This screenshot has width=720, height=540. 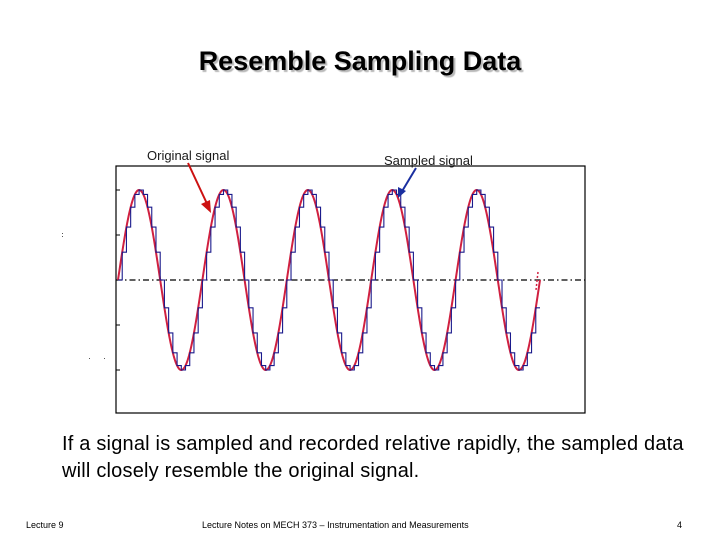 What do you see at coordinates (360, 61) in the screenshot?
I see `slide-title: Resemble Sampling Data` at bounding box center [360, 61].